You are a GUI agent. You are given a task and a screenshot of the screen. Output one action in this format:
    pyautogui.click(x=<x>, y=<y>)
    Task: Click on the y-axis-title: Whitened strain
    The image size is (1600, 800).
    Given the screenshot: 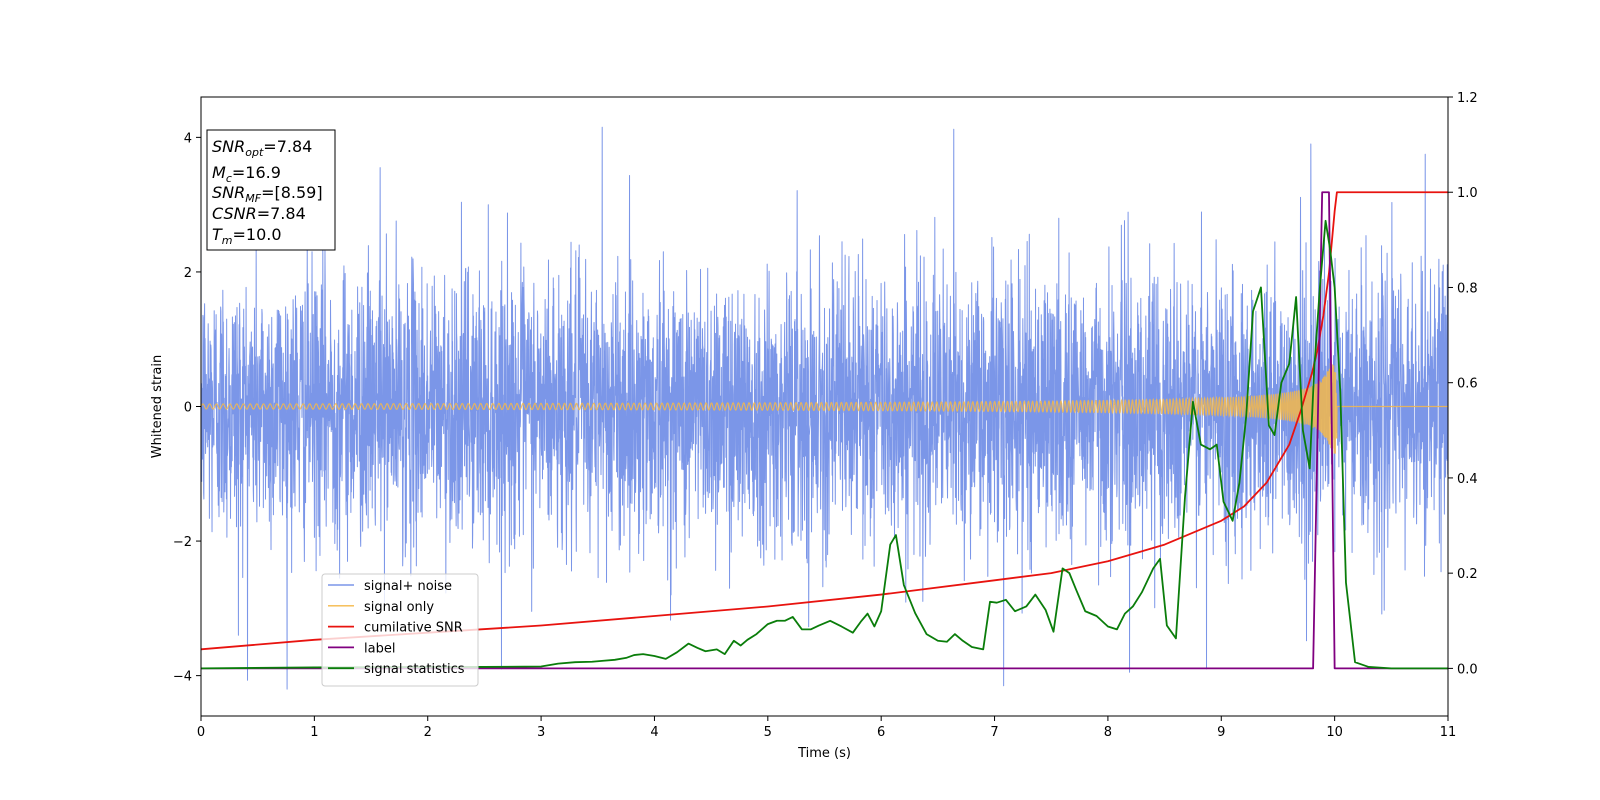 What is the action you would take?
    pyautogui.click(x=157, y=406)
    